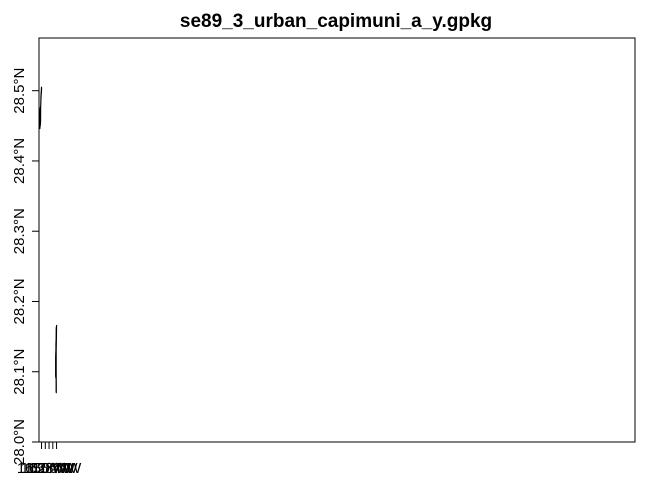  I want to click on y-tick-label: 28.3°N, so click(19, 231).